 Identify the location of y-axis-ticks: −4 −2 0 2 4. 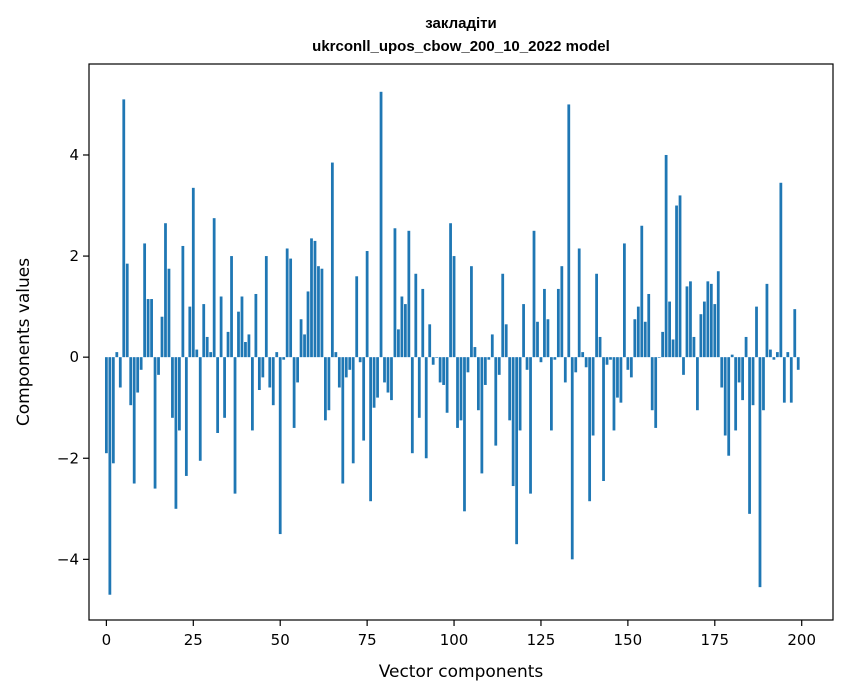
(73, 357).